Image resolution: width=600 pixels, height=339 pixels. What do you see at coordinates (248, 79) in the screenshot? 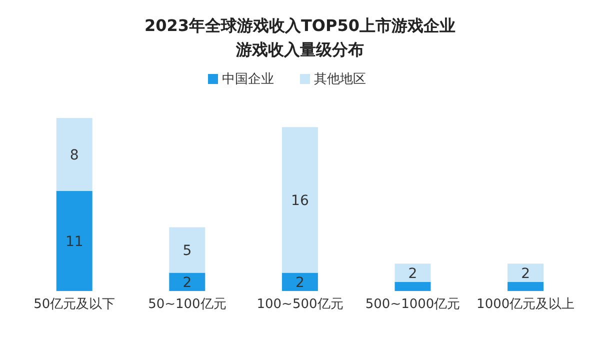
I see `legend-label: 中国企业` at bounding box center [248, 79].